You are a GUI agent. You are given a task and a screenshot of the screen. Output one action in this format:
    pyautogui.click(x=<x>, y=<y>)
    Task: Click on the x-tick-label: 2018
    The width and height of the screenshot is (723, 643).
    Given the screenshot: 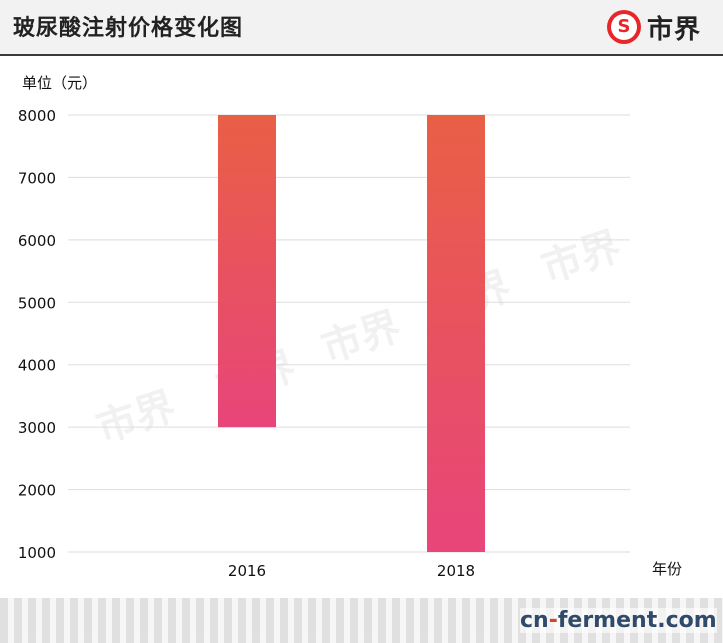 What is the action you would take?
    pyautogui.click(x=456, y=571)
    